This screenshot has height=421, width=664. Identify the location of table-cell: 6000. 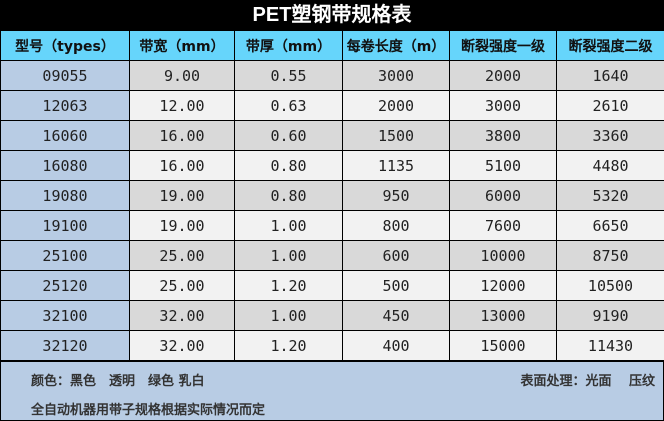
(503, 196).